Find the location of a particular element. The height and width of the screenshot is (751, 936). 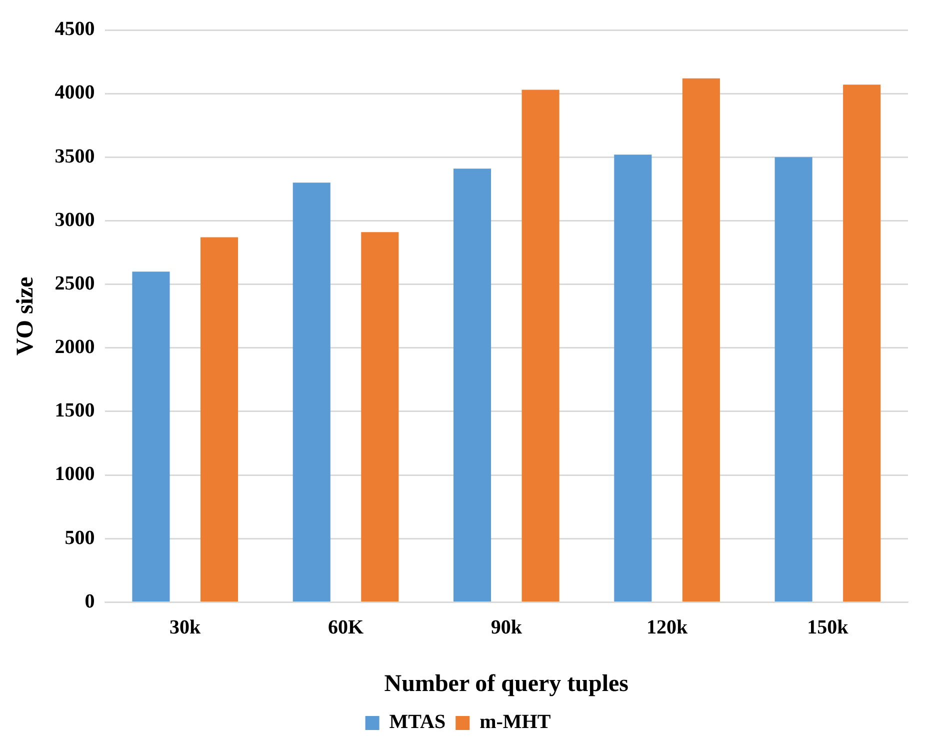

y-tick-label: 3000 is located at coordinates (74, 219).